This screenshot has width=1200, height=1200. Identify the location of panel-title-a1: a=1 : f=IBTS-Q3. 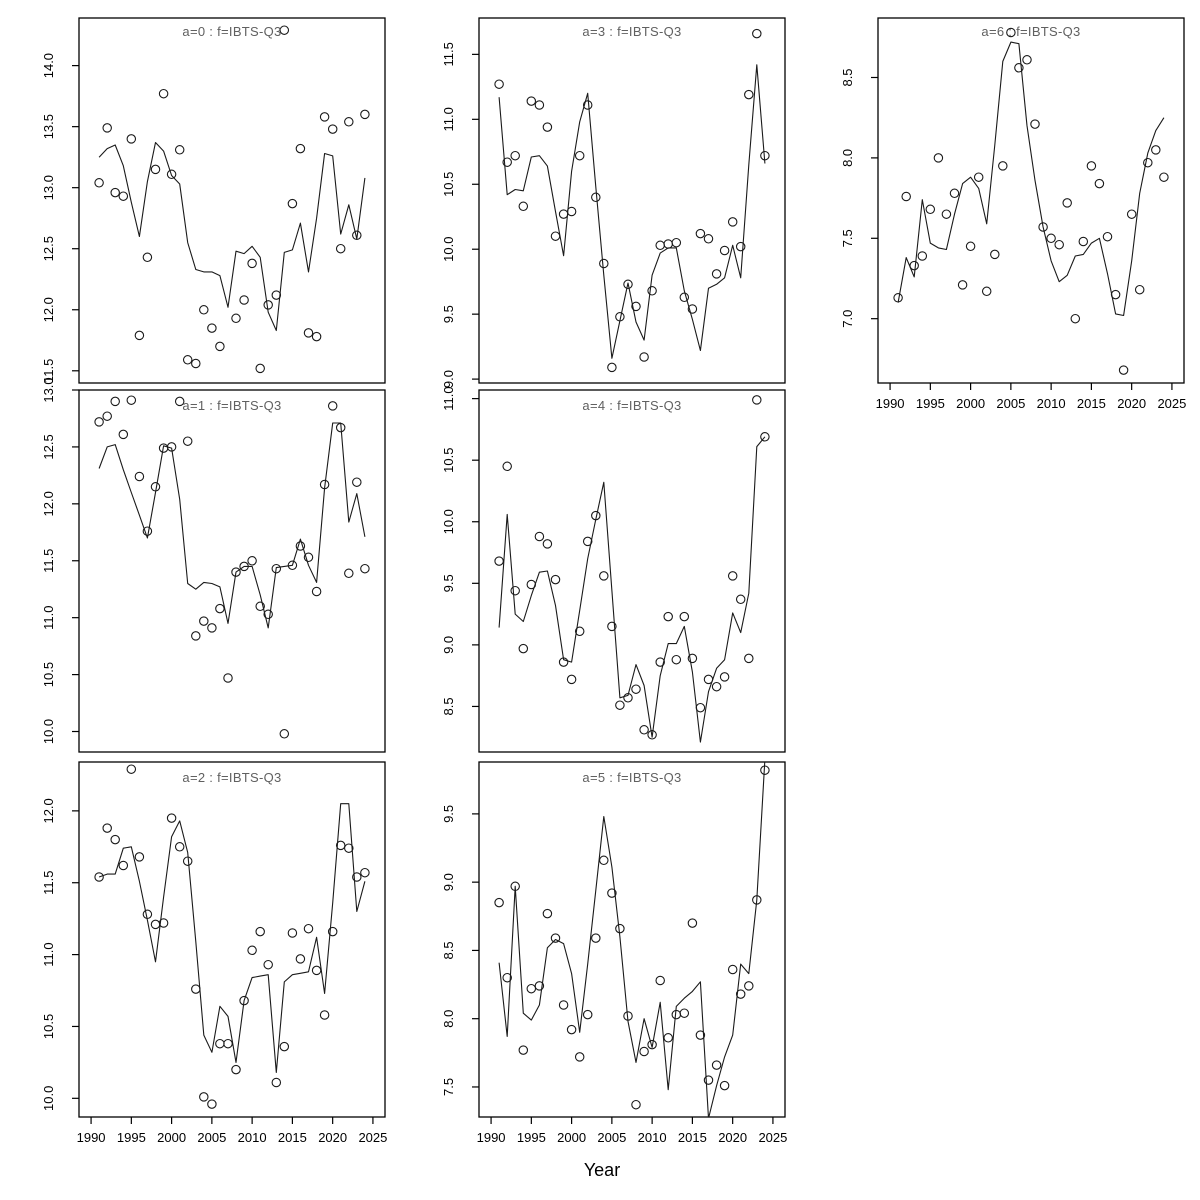
(232, 405).